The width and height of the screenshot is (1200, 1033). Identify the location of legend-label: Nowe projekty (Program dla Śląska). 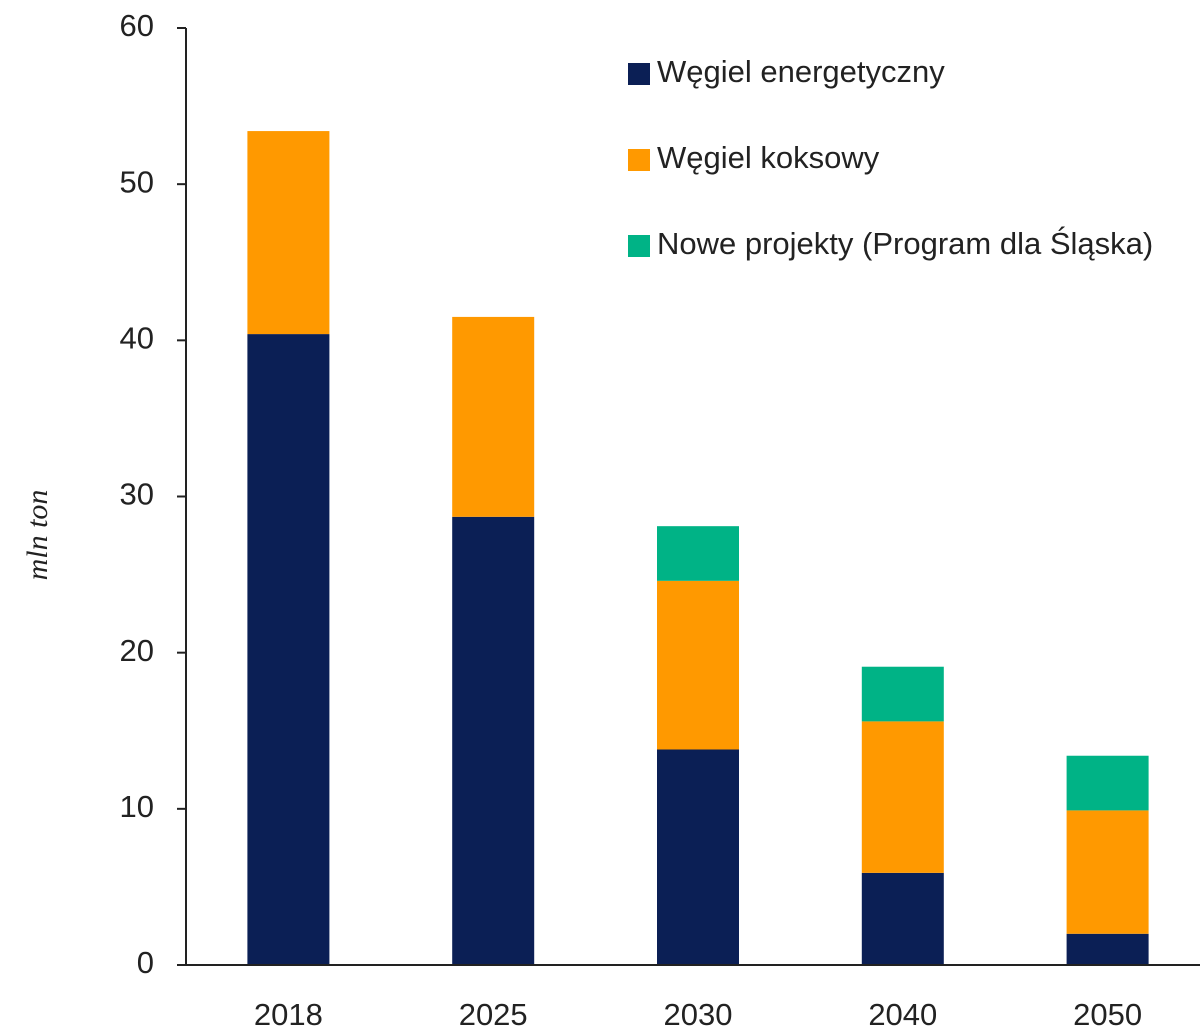
(905, 243).